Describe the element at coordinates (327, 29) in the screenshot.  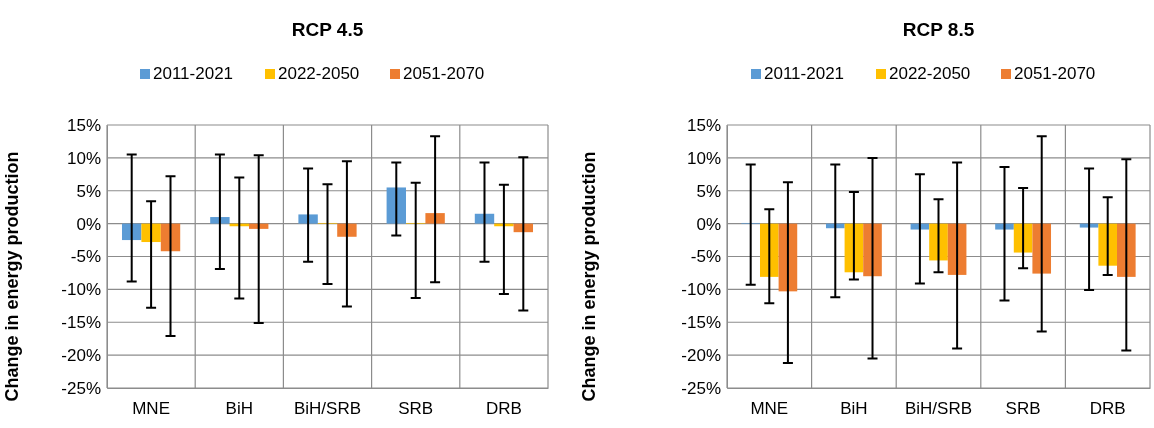
I see `chart-title: RCP 4.5` at that location.